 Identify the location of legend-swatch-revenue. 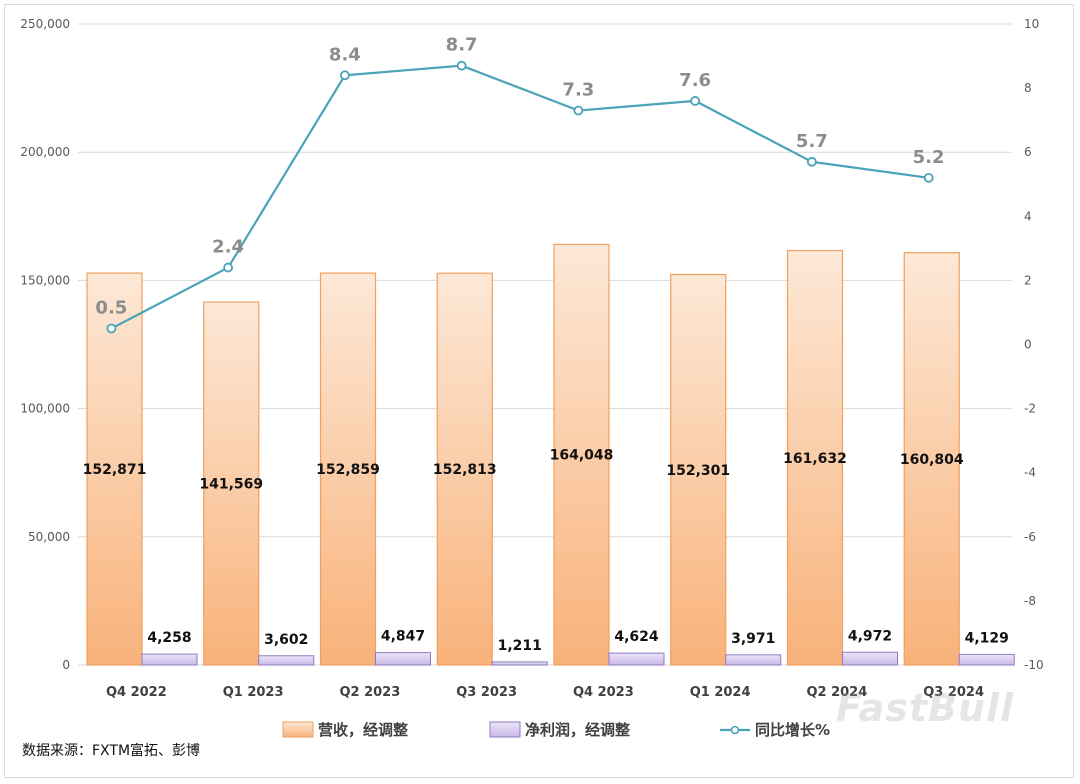
(298, 729).